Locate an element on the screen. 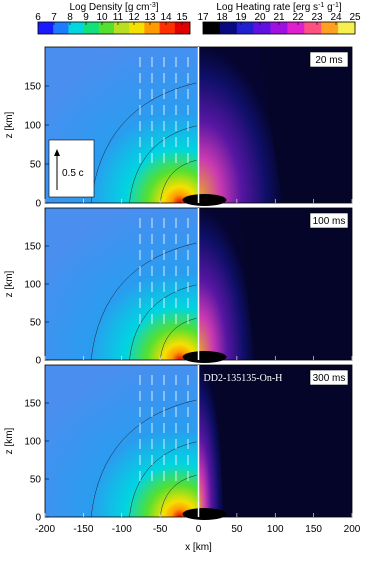 Image resolution: width=374 pixels, height=566 pixels. colorbar-tick-label: 17 is located at coordinates (203, 17).